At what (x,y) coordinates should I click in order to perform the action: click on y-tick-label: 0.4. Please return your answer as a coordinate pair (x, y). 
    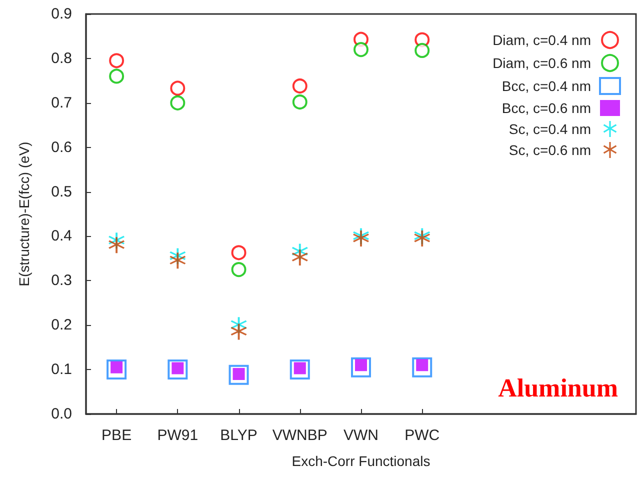
    Looking at the image, I should click on (61, 236).